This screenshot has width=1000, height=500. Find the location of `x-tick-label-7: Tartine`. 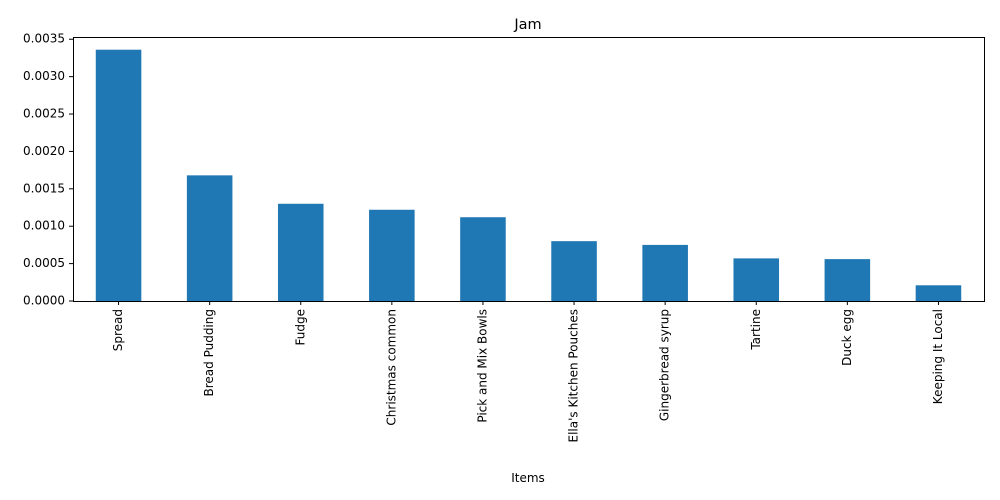

x-tick-label-7: Tartine is located at coordinates (756, 330).